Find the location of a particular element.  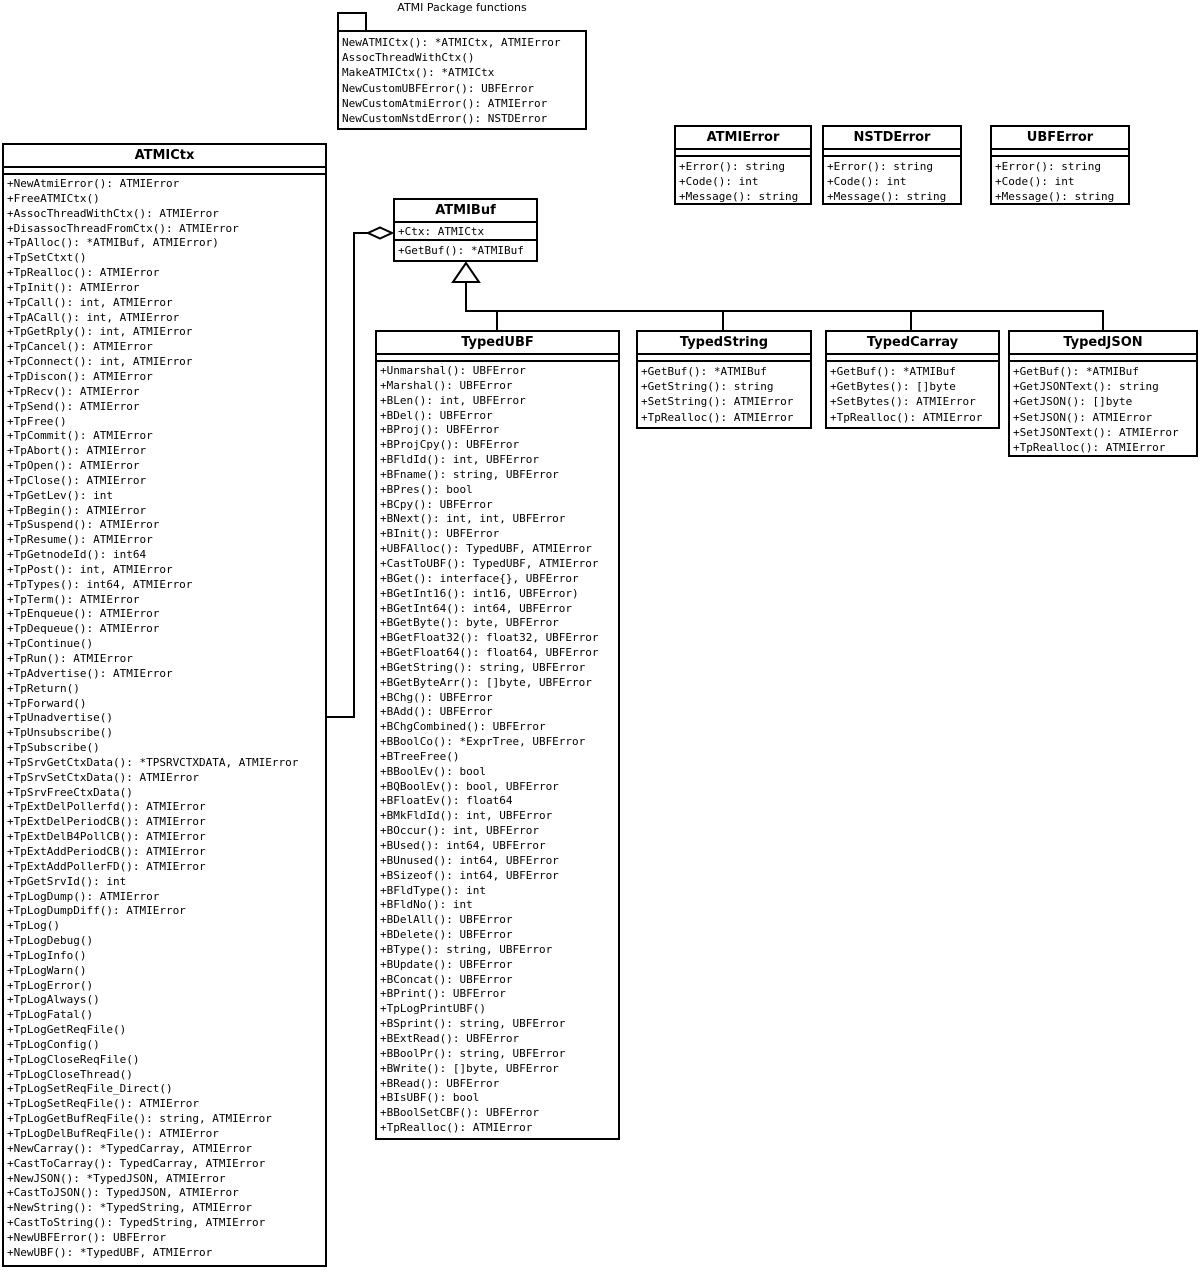

function-row: NewATMICtx(): *ATMICtx, ATMIError is located at coordinates (451, 42).